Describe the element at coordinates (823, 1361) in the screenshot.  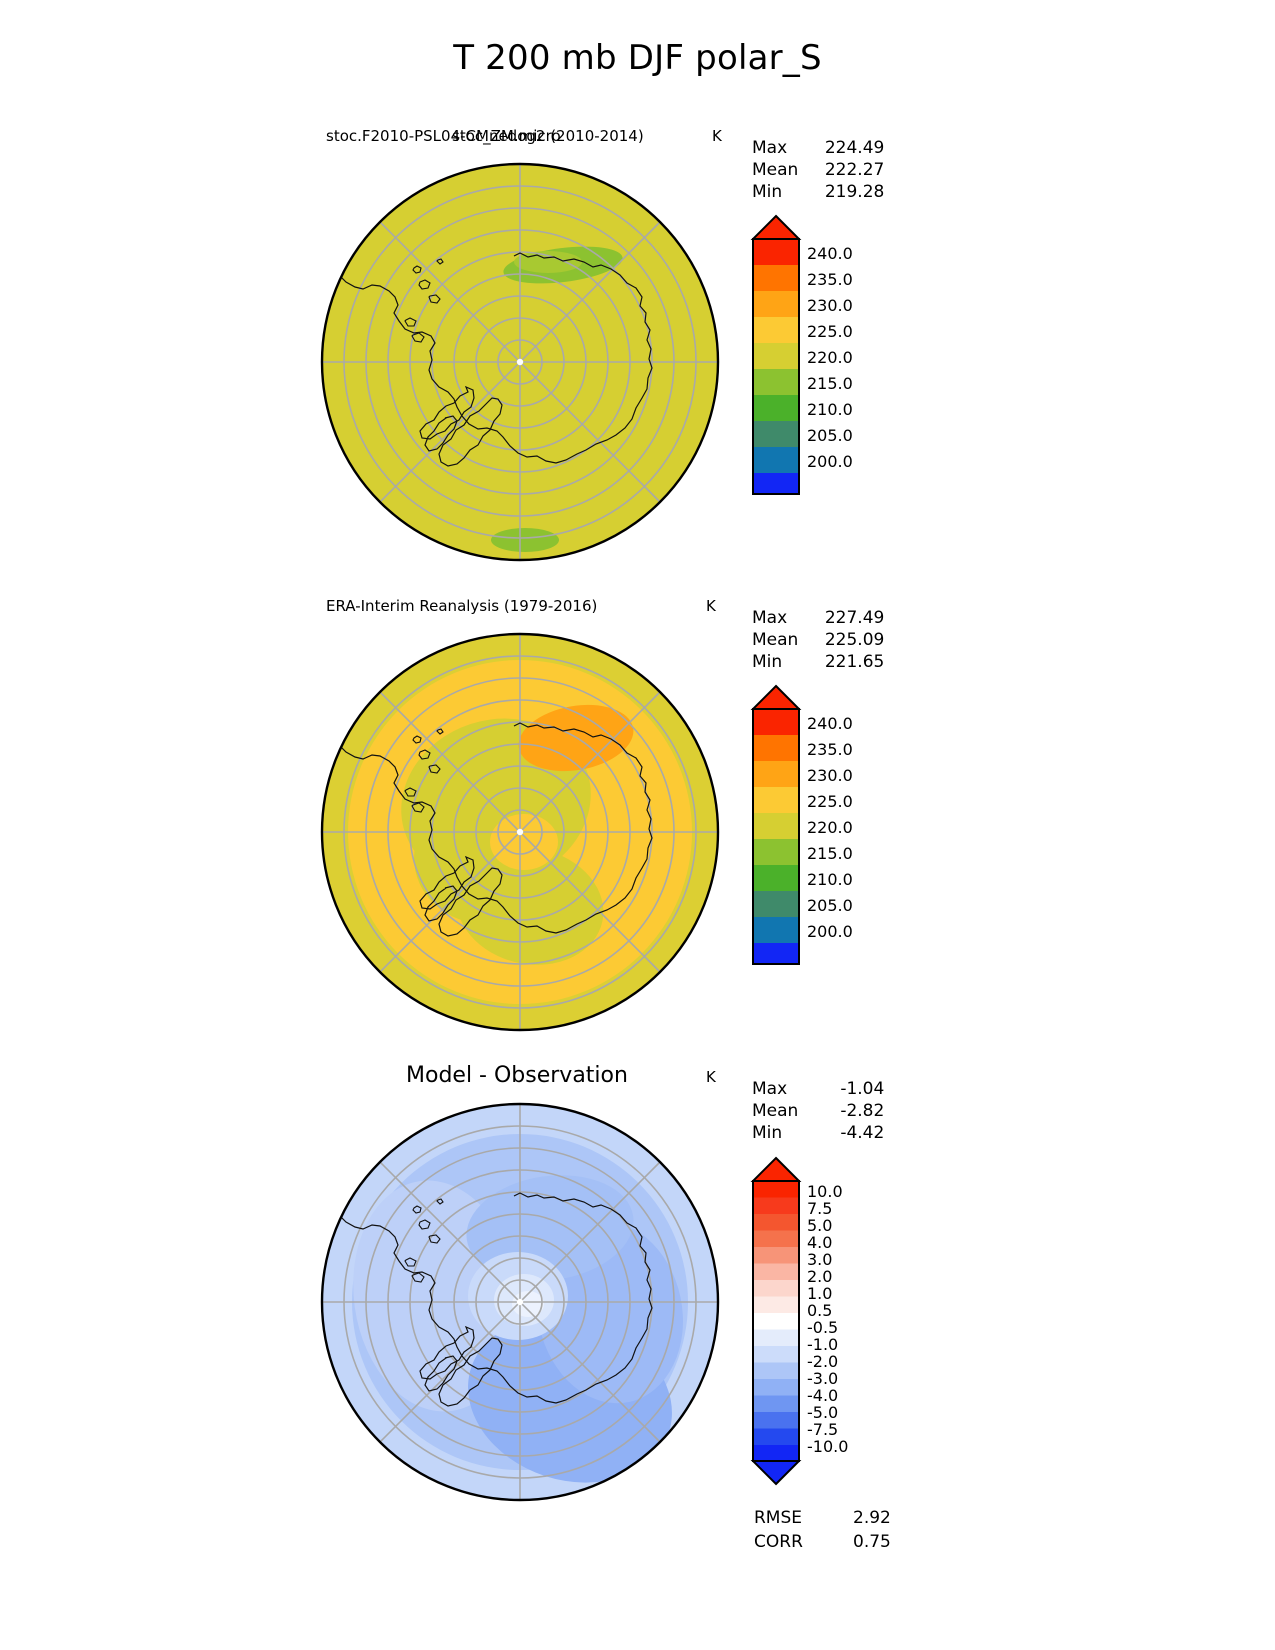
I see `colorbar-tick: -2.0` at that location.